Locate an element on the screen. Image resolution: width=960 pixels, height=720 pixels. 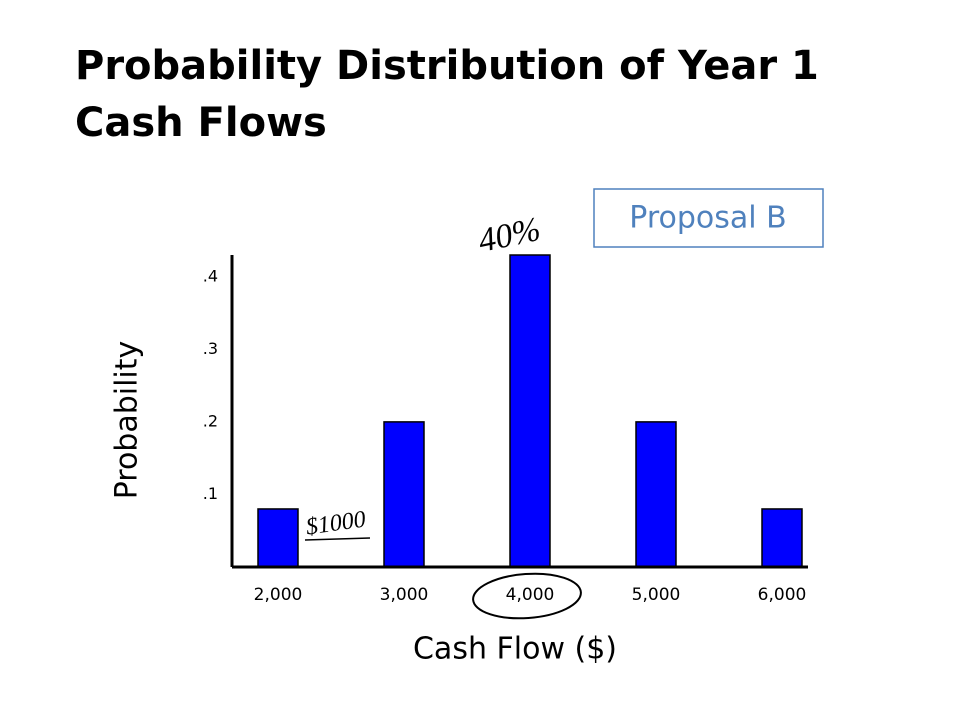
y-tick-label: .1 is located at coordinates (210, 493).